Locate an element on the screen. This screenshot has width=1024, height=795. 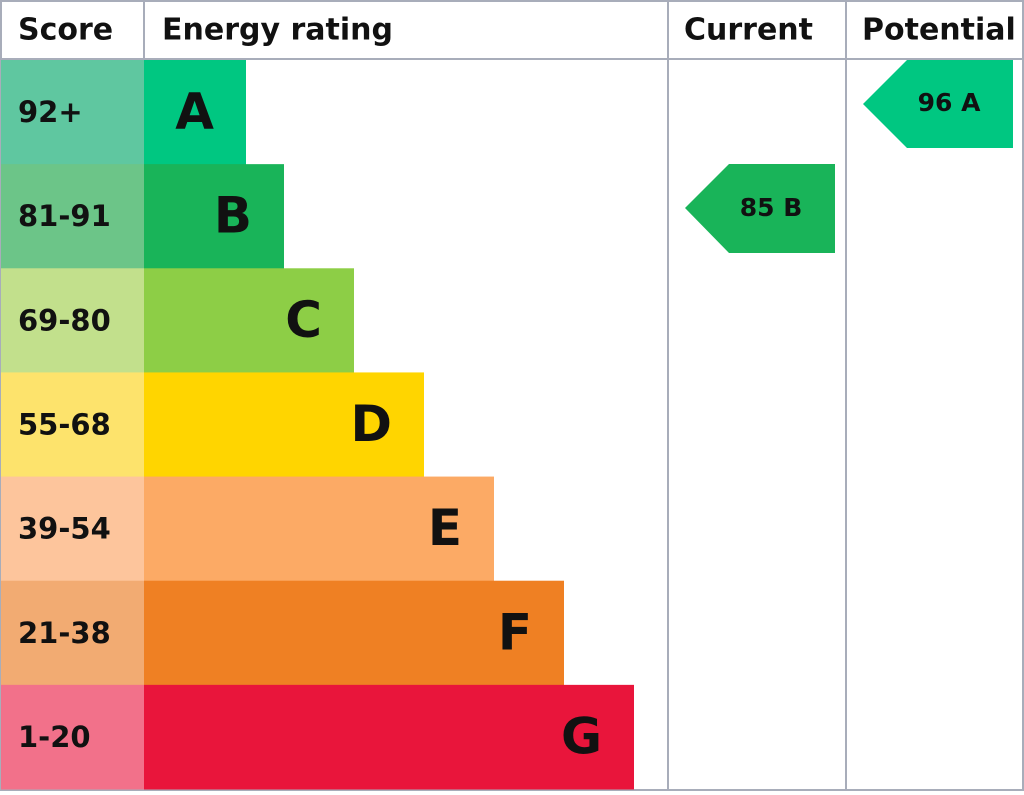
header-score: Score is located at coordinates (65, 30).